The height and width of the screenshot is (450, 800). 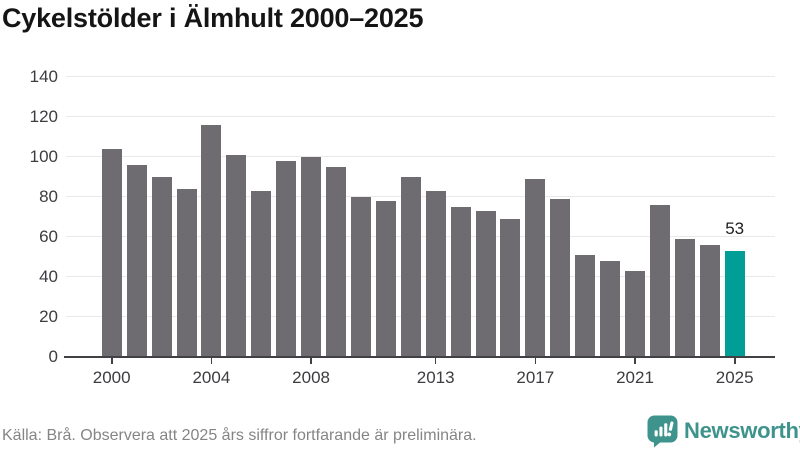 What do you see at coordinates (111, 377) in the screenshot?
I see `x-axis-label-2000: 2000` at bounding box center [111, 377].